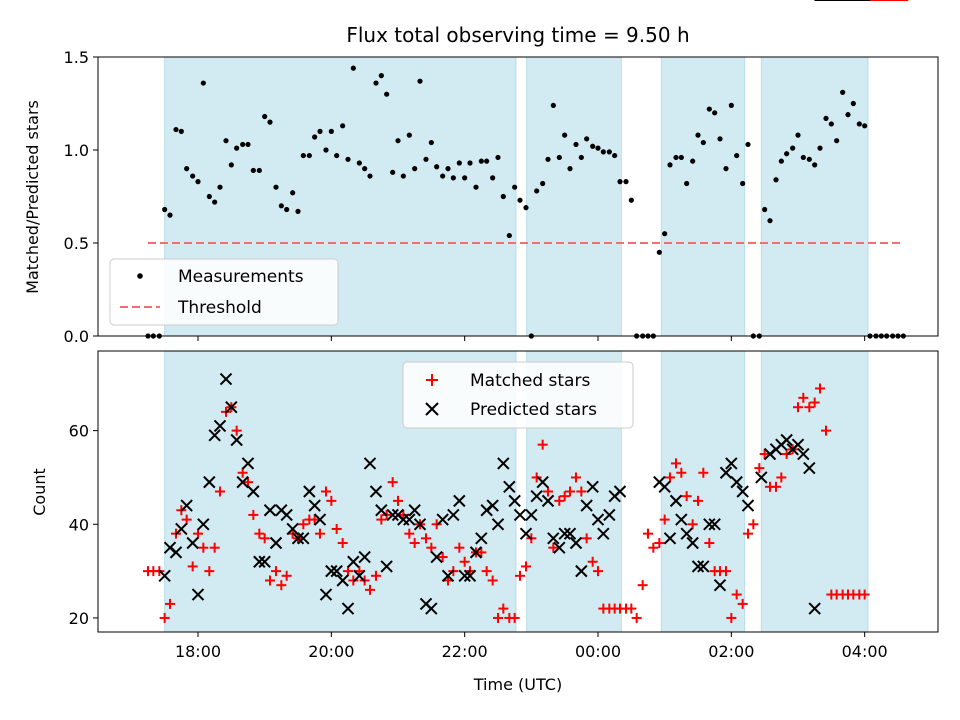 The height and width of the screenshot is (720, 960). Describe the element at coordinates (331, 651) in the screenshot. I see `xtick-label: 20:00` at that location.